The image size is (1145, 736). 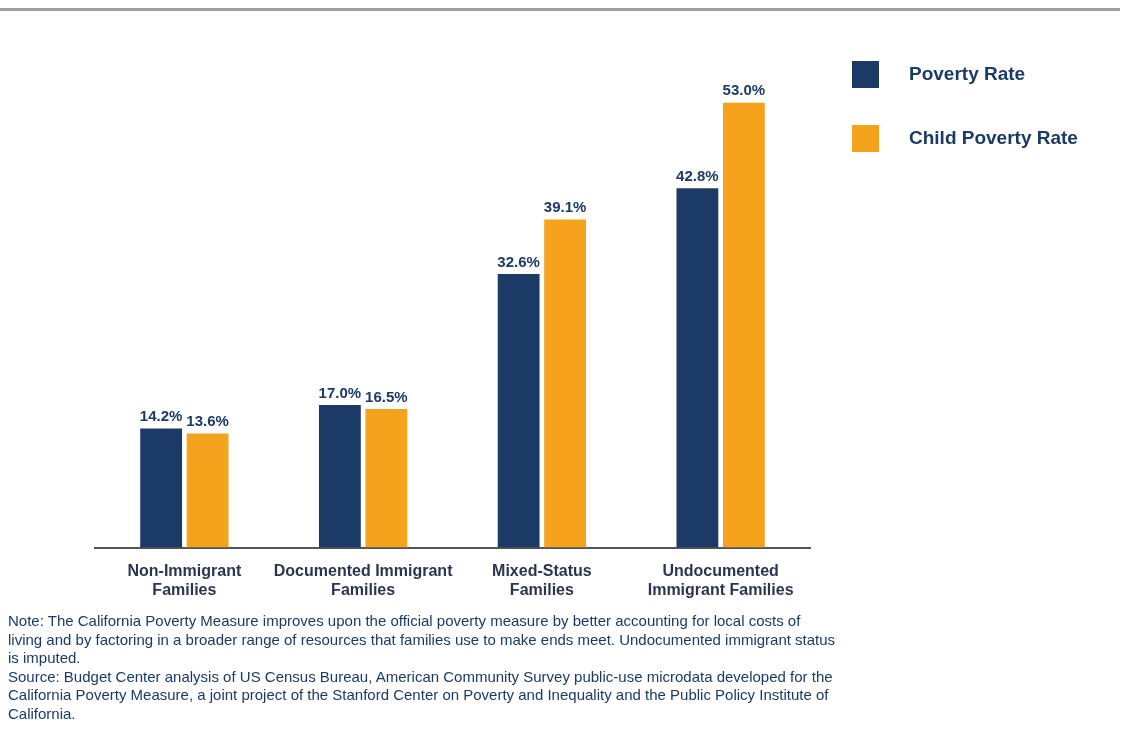 What do you see at coordinates (720, 579) in the screenshot?
I see `x-tick-label: Undocumented Immigrant Families` at bounding box center [720, 579].